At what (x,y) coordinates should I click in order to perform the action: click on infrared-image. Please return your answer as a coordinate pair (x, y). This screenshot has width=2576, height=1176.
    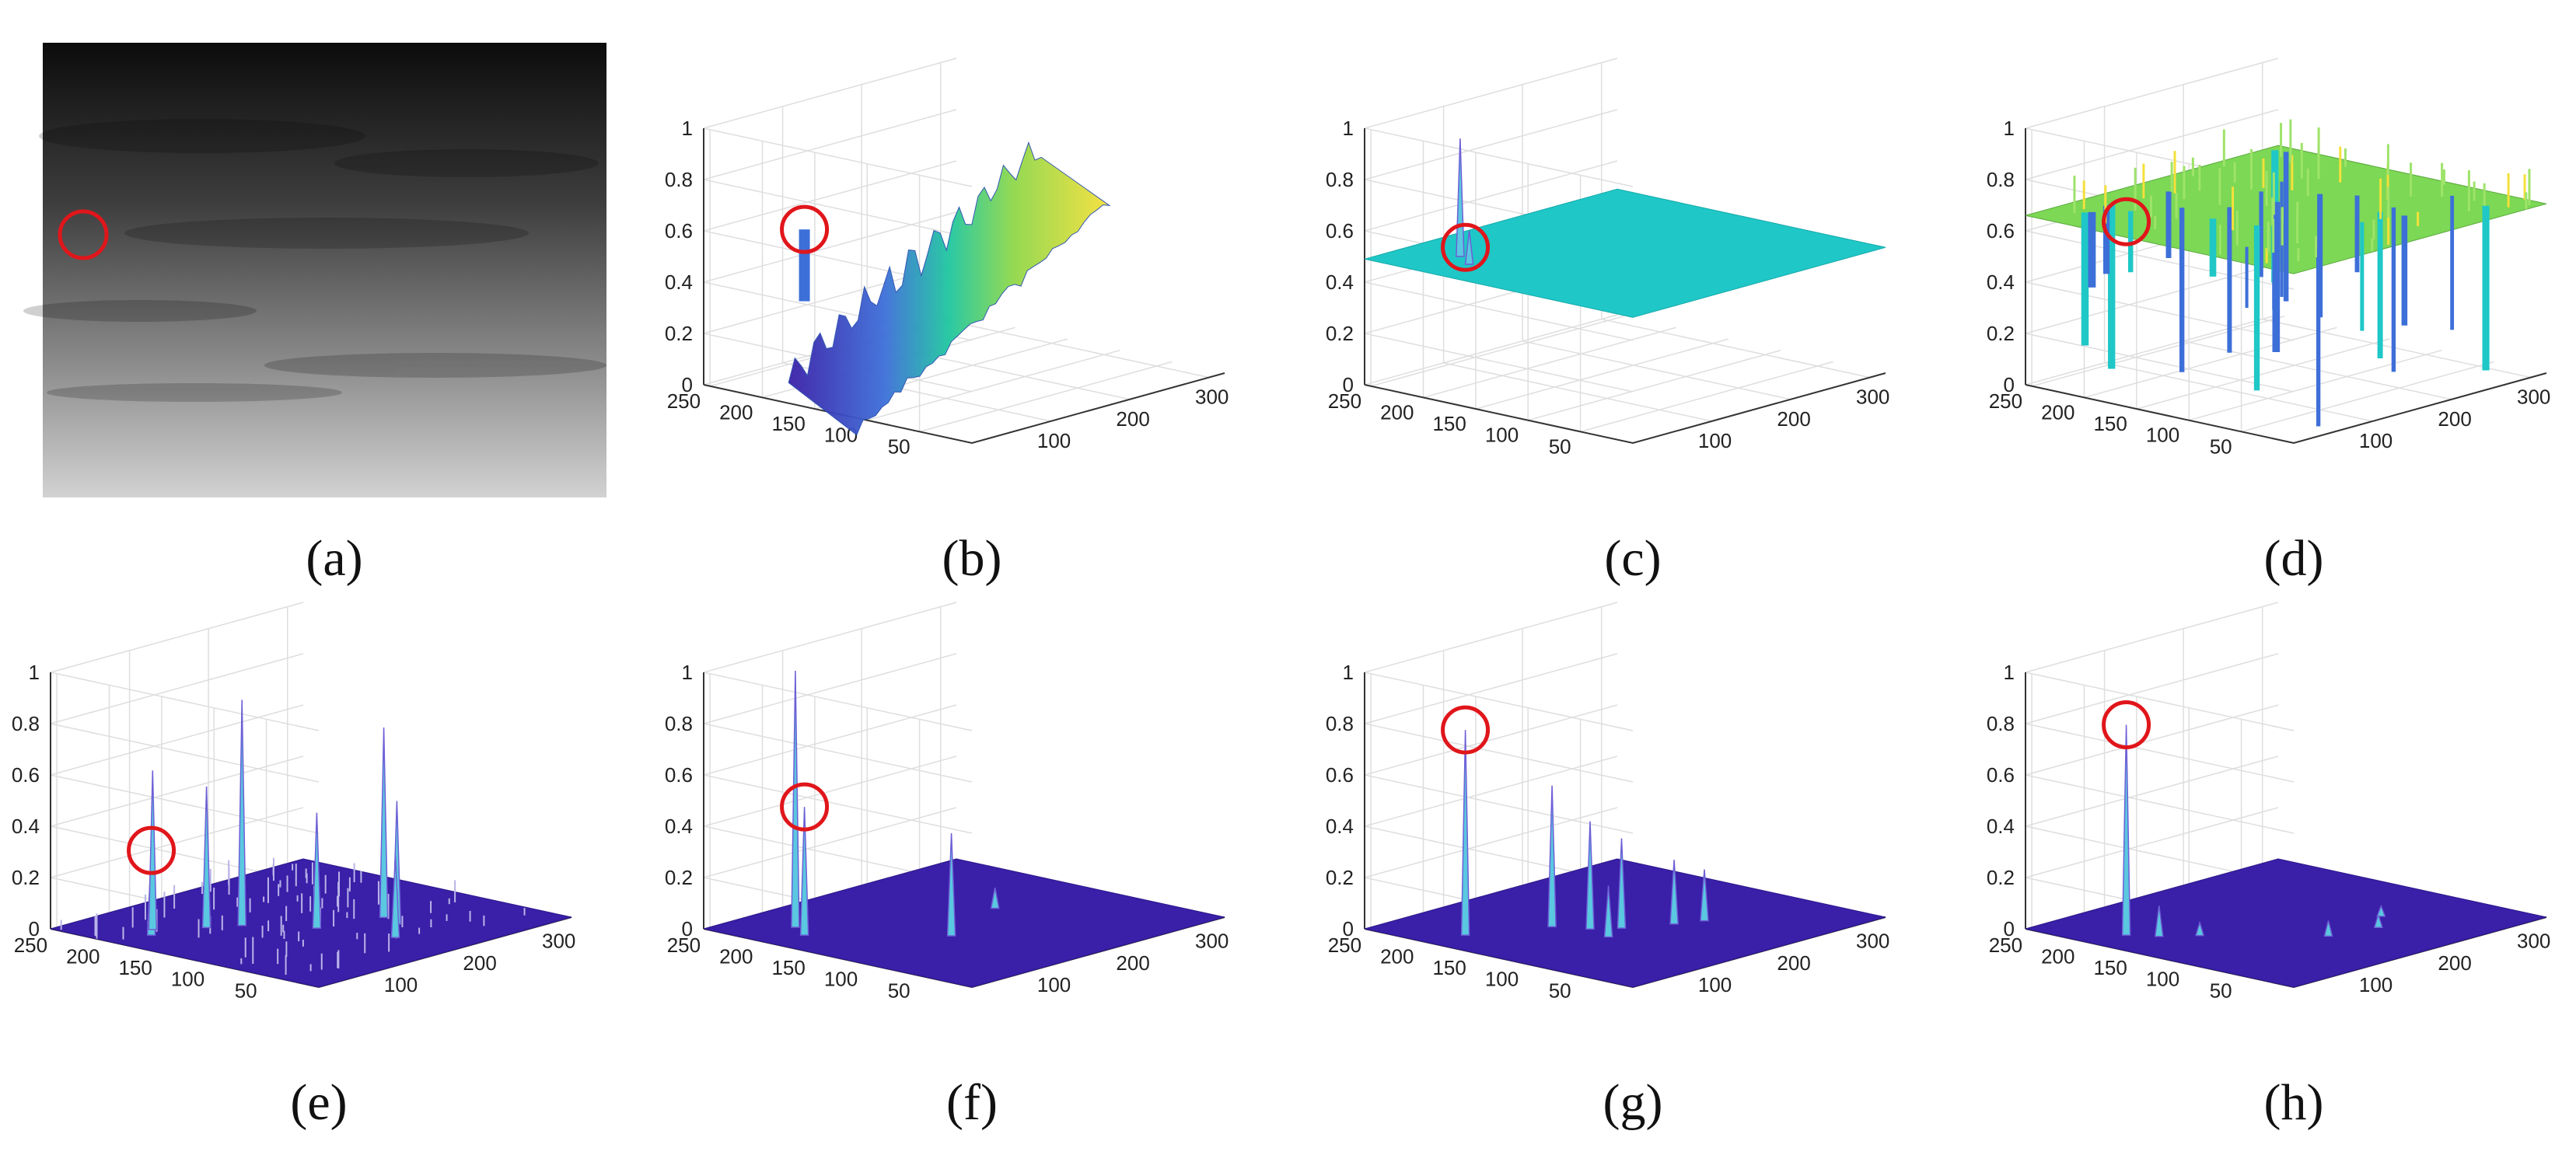
    Looking at the image, I should click on (324, 270).